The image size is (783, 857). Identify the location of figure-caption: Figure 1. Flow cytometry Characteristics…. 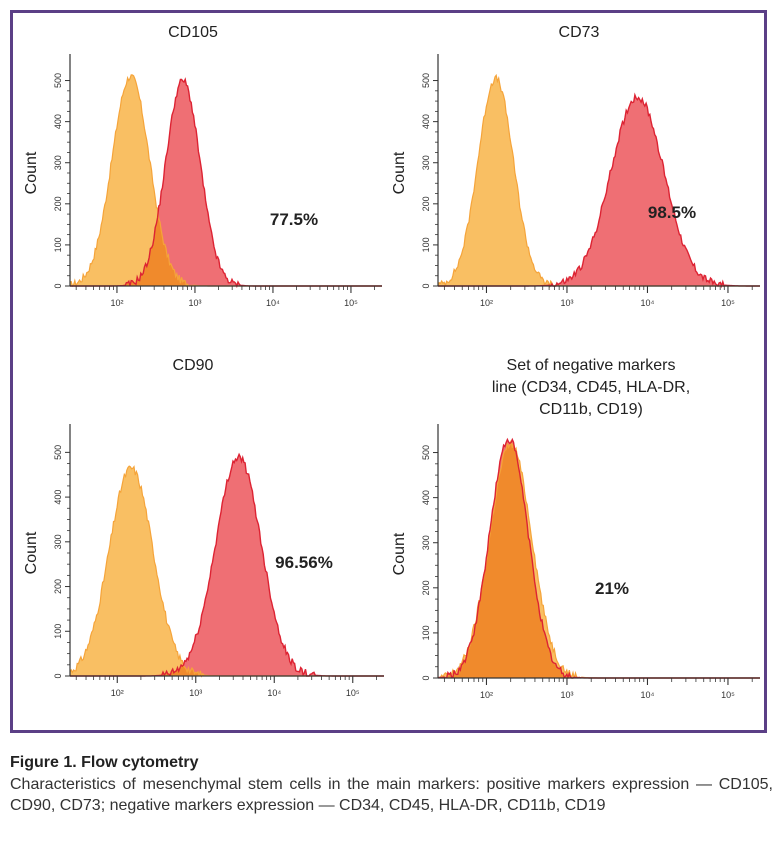
(391, 784).